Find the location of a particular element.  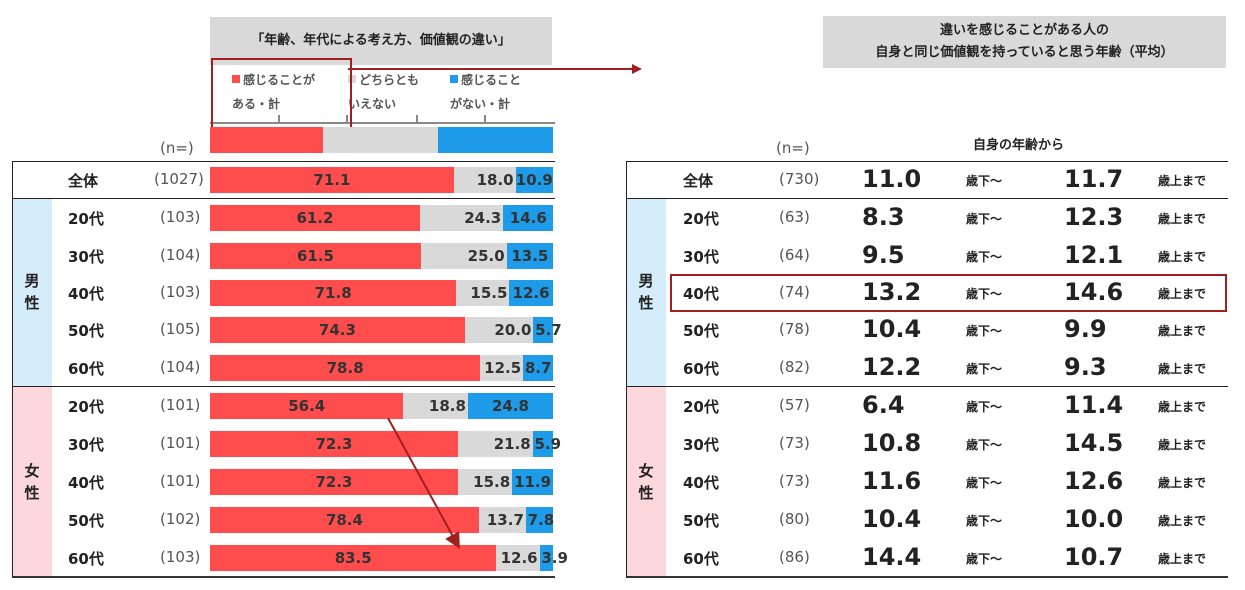

bar-value-label: 18.8 is located at coordinates (447, 406).